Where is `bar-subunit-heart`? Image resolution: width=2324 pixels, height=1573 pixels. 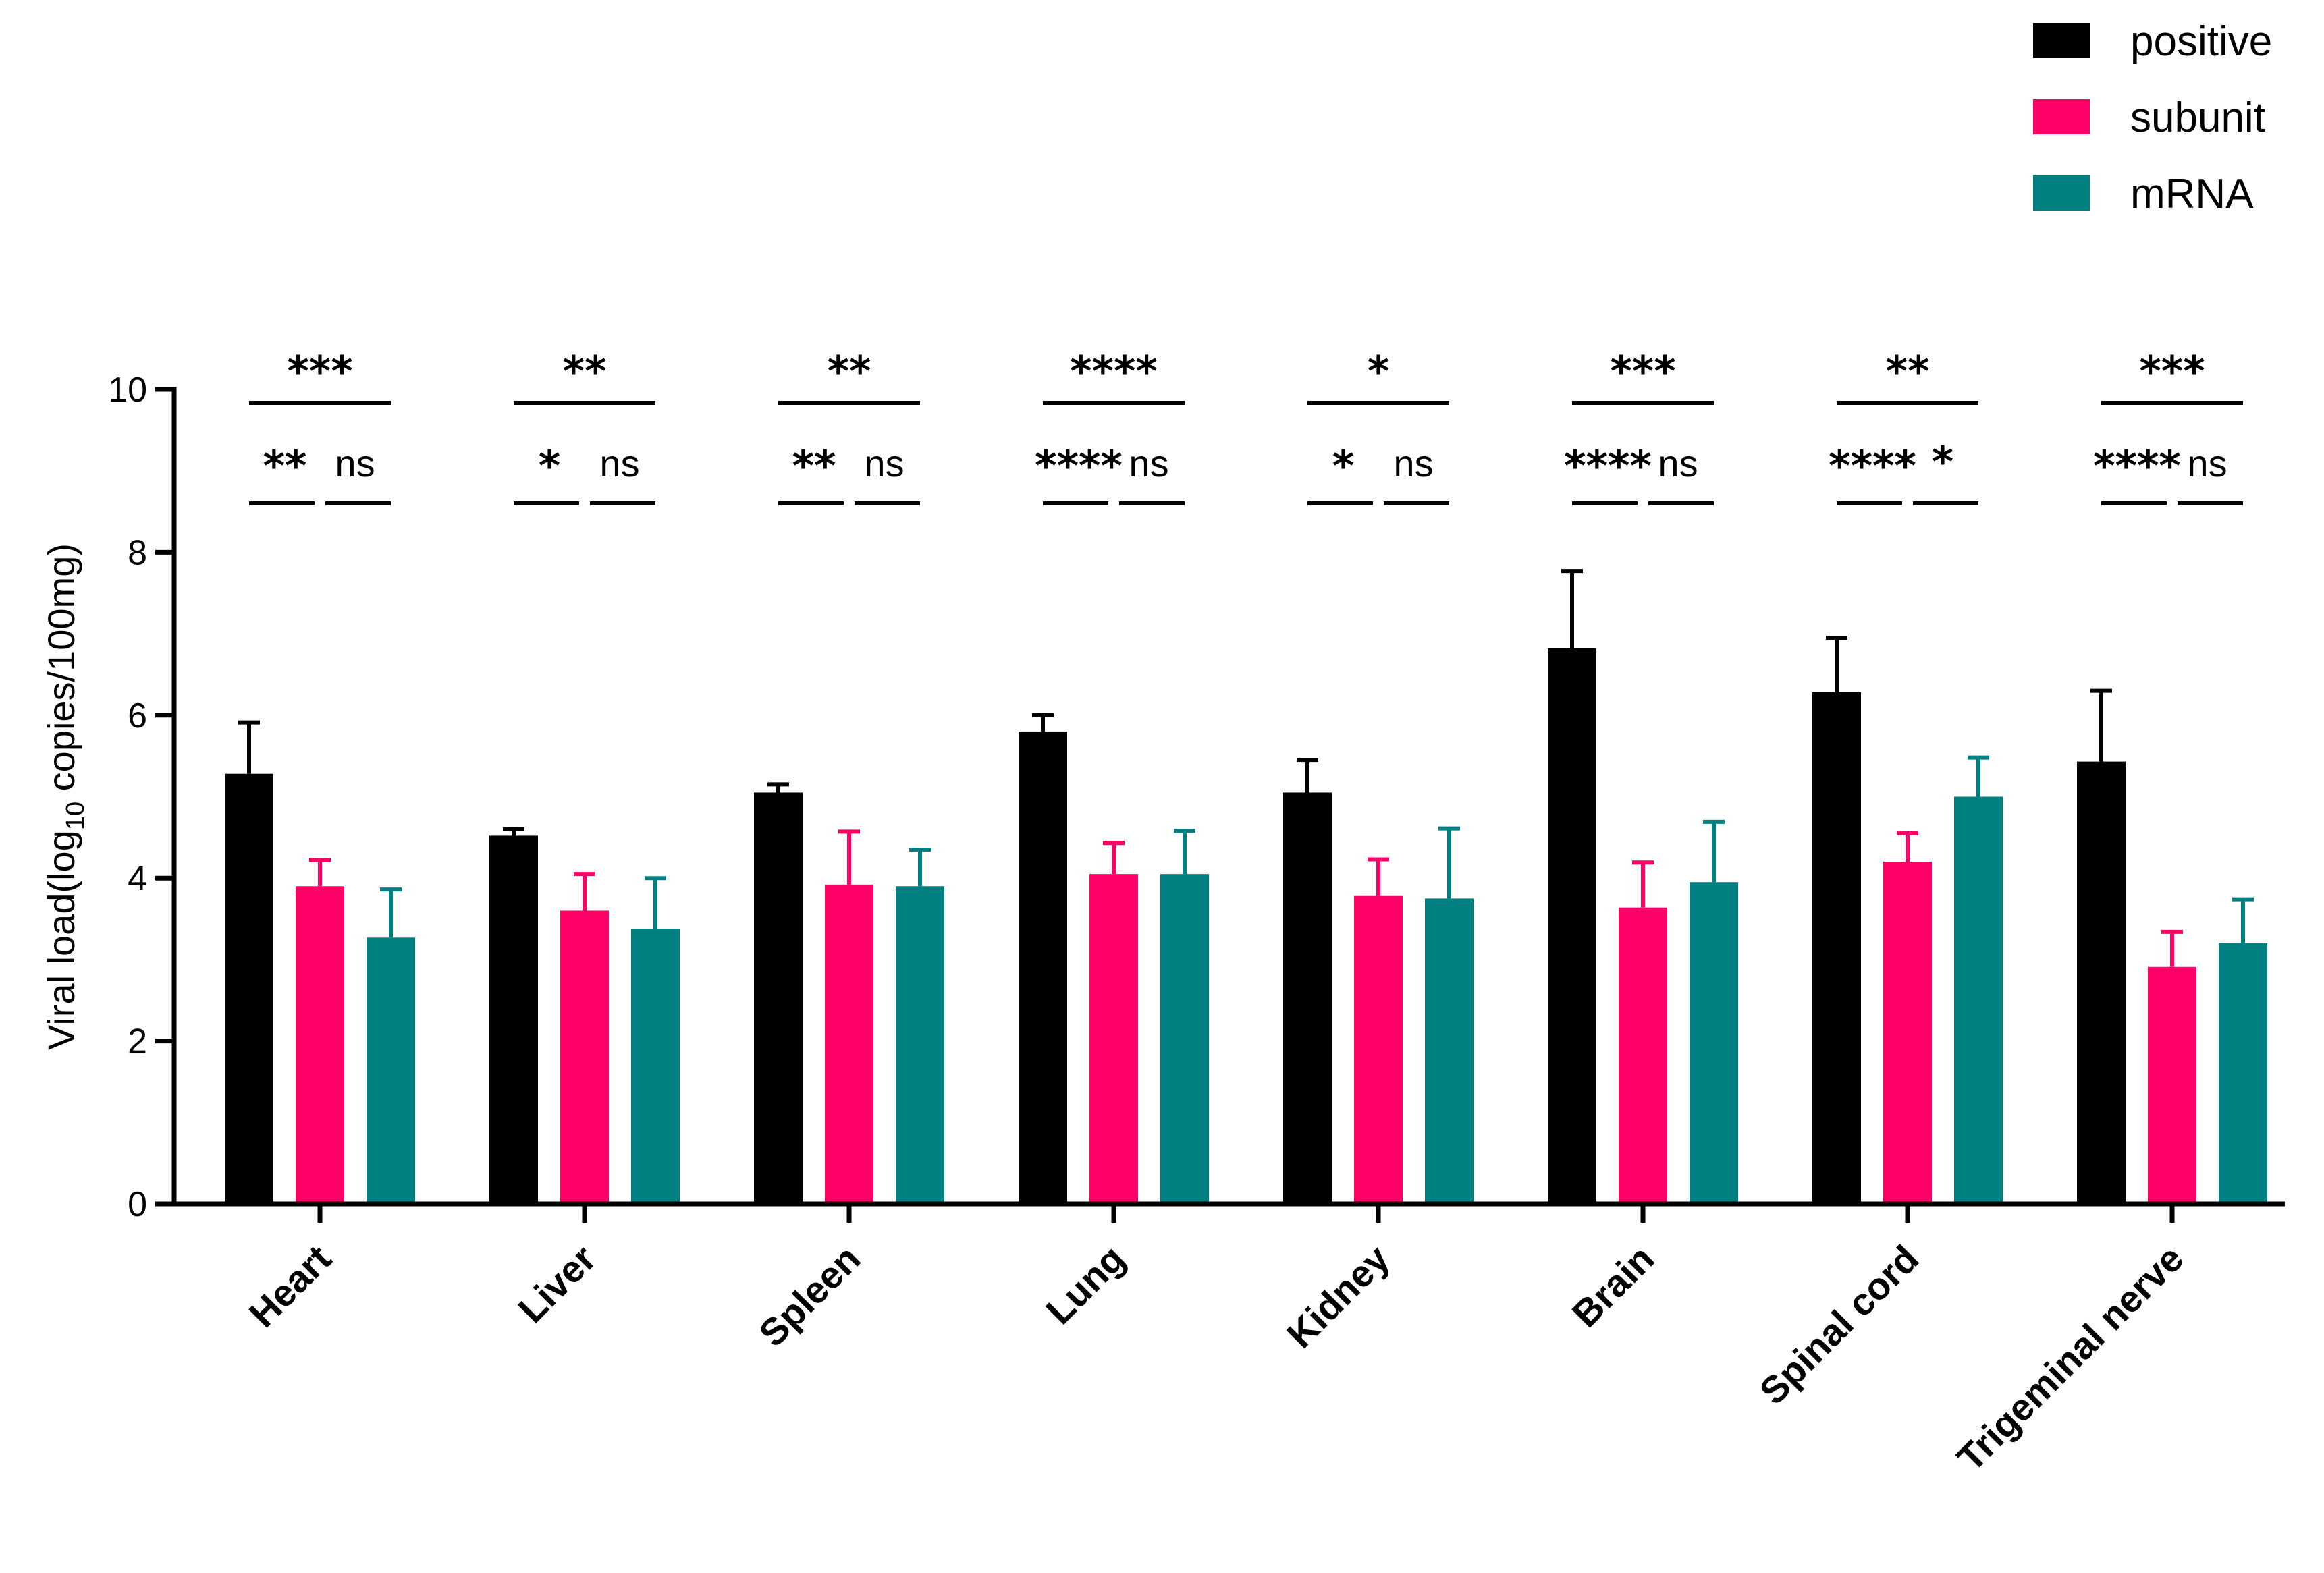
bar-subunit-heart is located at coordinates (320, 1045).